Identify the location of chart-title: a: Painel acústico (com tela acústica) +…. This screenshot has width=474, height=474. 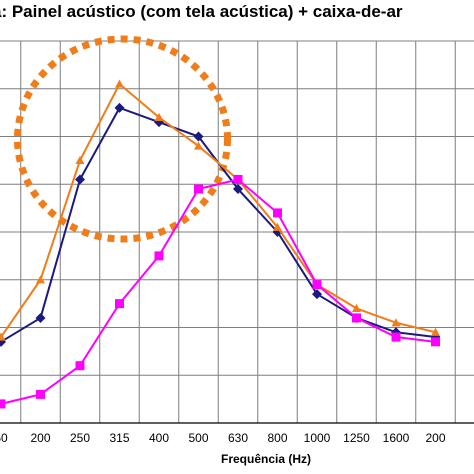
(201, 11).